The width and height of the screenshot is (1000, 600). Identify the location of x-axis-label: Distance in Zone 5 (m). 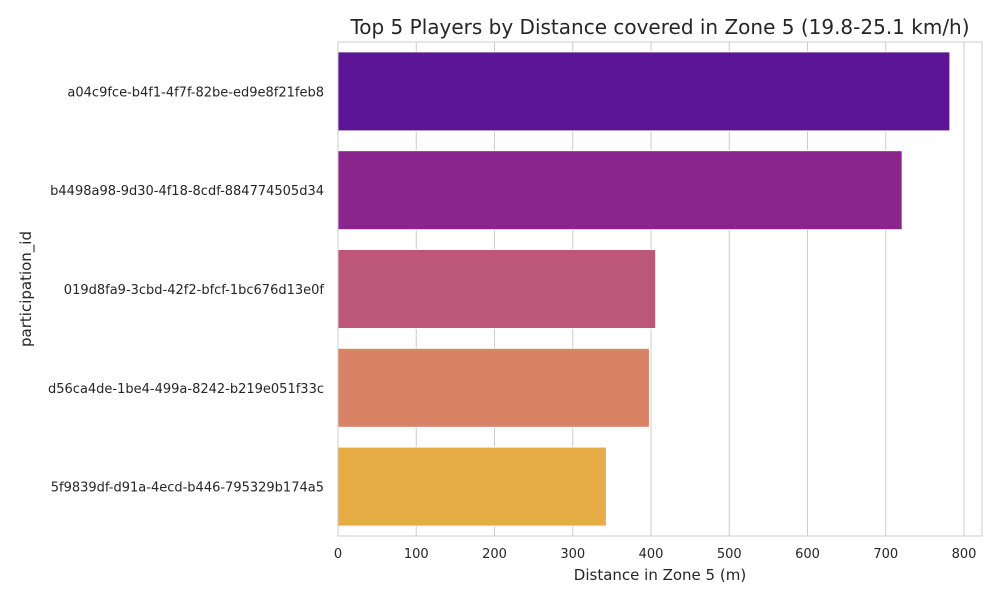
(660, 575).